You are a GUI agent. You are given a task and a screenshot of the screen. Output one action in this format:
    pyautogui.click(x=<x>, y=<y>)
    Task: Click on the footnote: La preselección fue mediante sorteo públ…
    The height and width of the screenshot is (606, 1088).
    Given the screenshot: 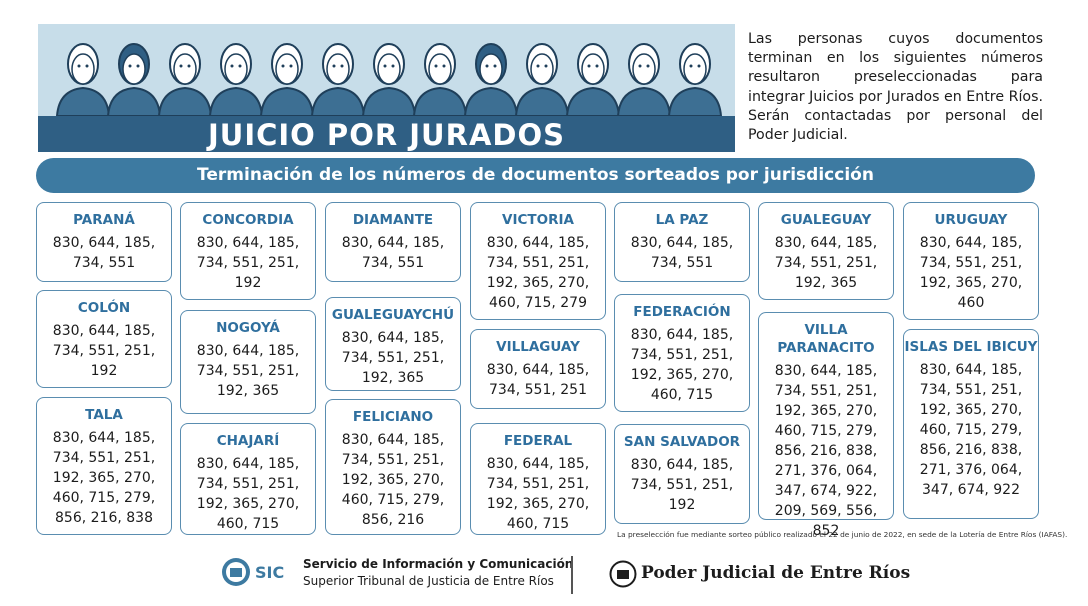 What is the action you would take?
    pyautogui.click(x=842, y=534)
    